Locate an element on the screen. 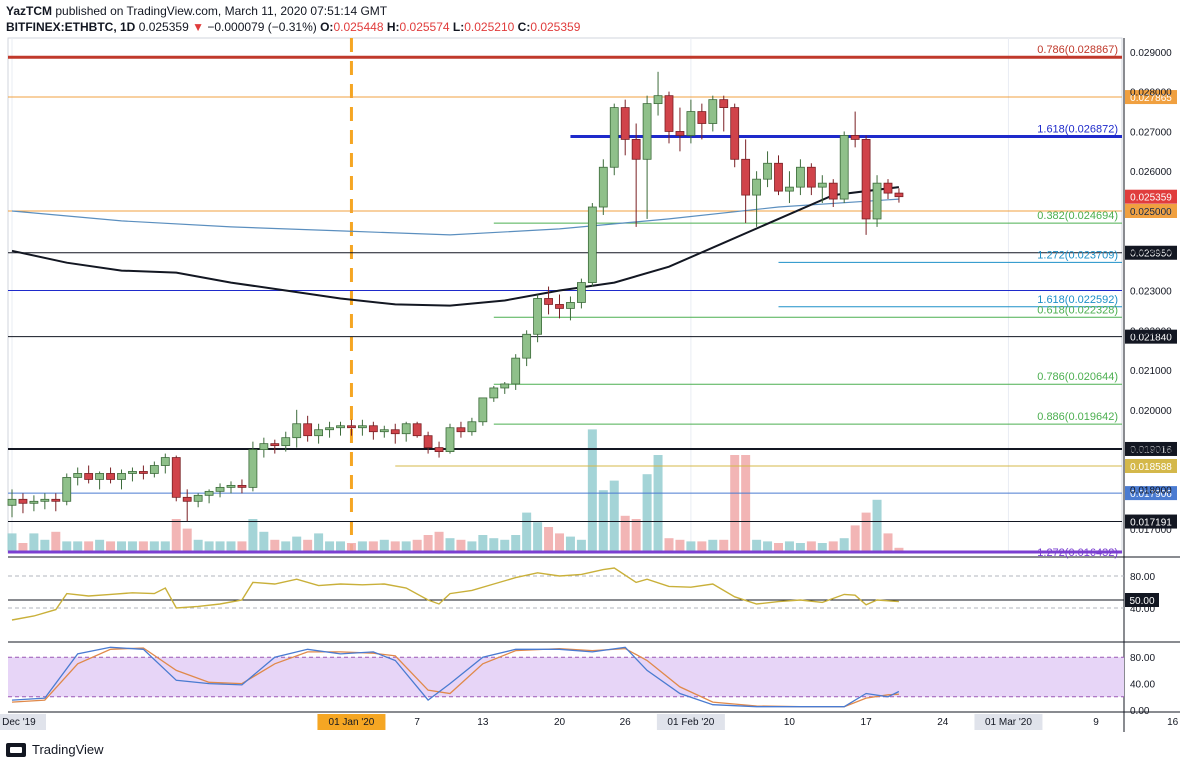  level-label: 1.618(0.026872) is located at coordinates (1077, 130).